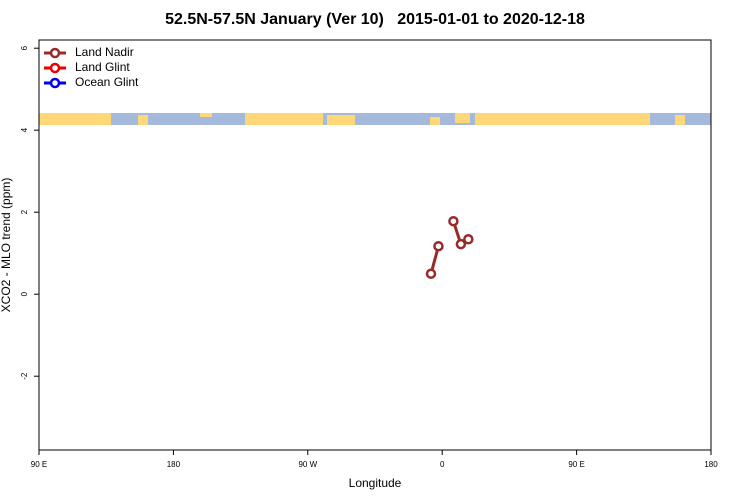 This screenshot has height=500, width=750. What do you see at coordinates (104, 52) in the screenshot?
I see `legend-label: Land Nadir` at bounding box center [104, 52].